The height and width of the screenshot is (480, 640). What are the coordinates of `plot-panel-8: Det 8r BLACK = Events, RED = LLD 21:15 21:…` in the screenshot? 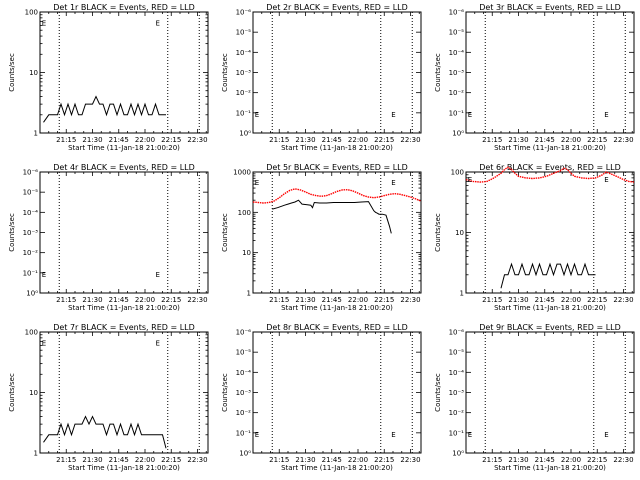 It's located at (321, 397).